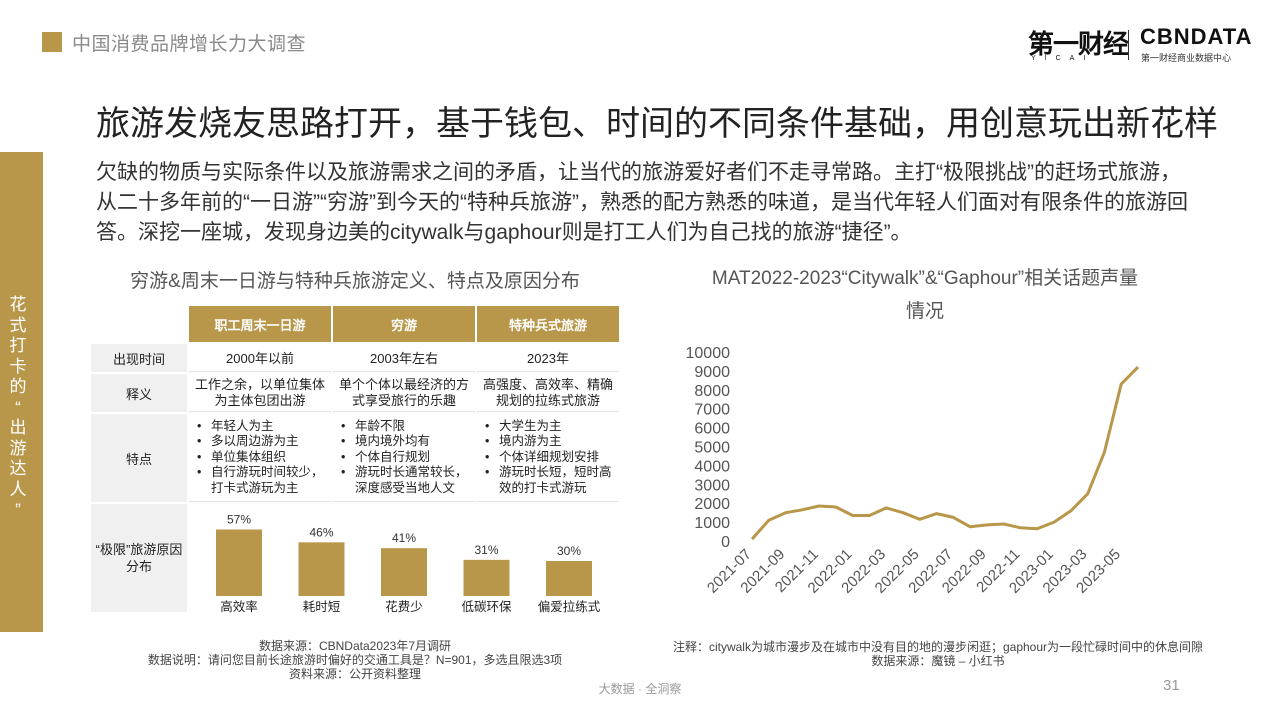 The width and height of the screenshot is (1280, 720). What do you see at coordinates (938, 661) in the screenshot?
I see `footnote-source: 数据来源：魔镜 – 小红书` at bounding box center [938, 661].